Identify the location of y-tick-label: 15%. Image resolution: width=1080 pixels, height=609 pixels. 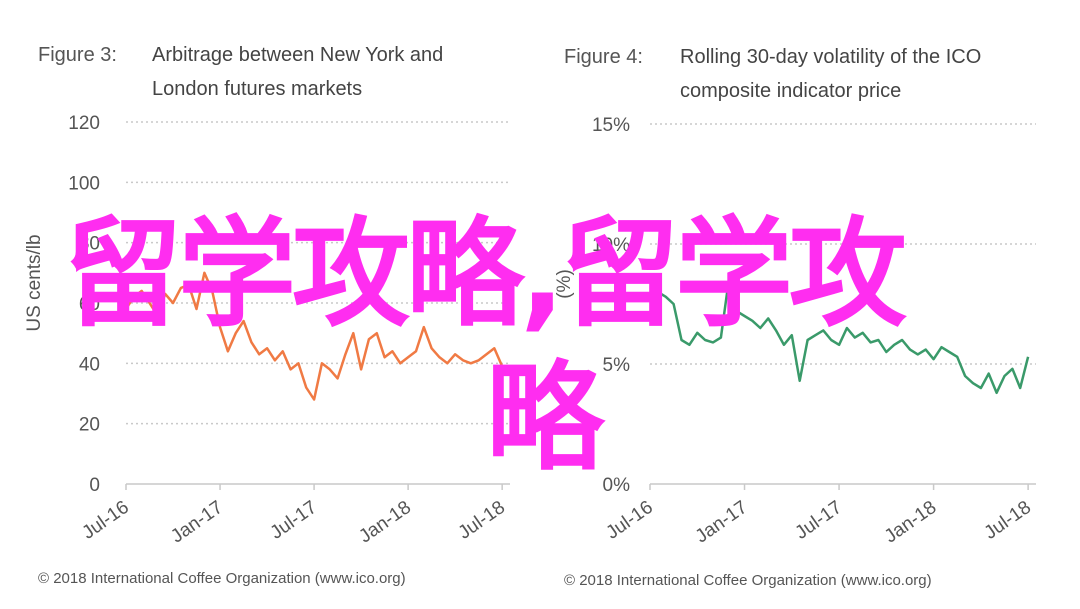
(611, 125).